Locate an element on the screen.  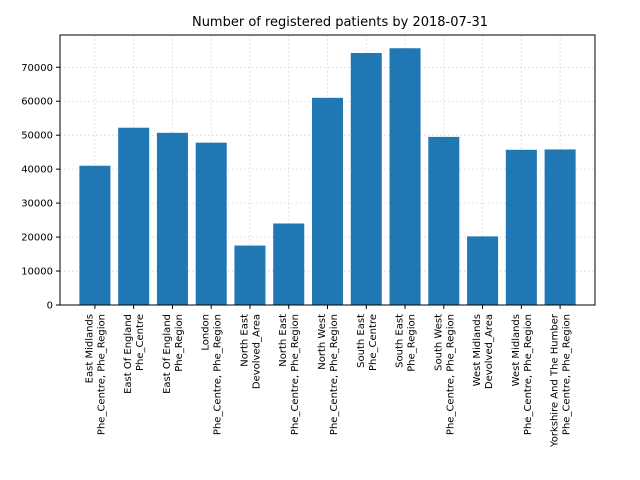
x-tick-label: South EastPhe_Centre is located at coordinates (367, 342).